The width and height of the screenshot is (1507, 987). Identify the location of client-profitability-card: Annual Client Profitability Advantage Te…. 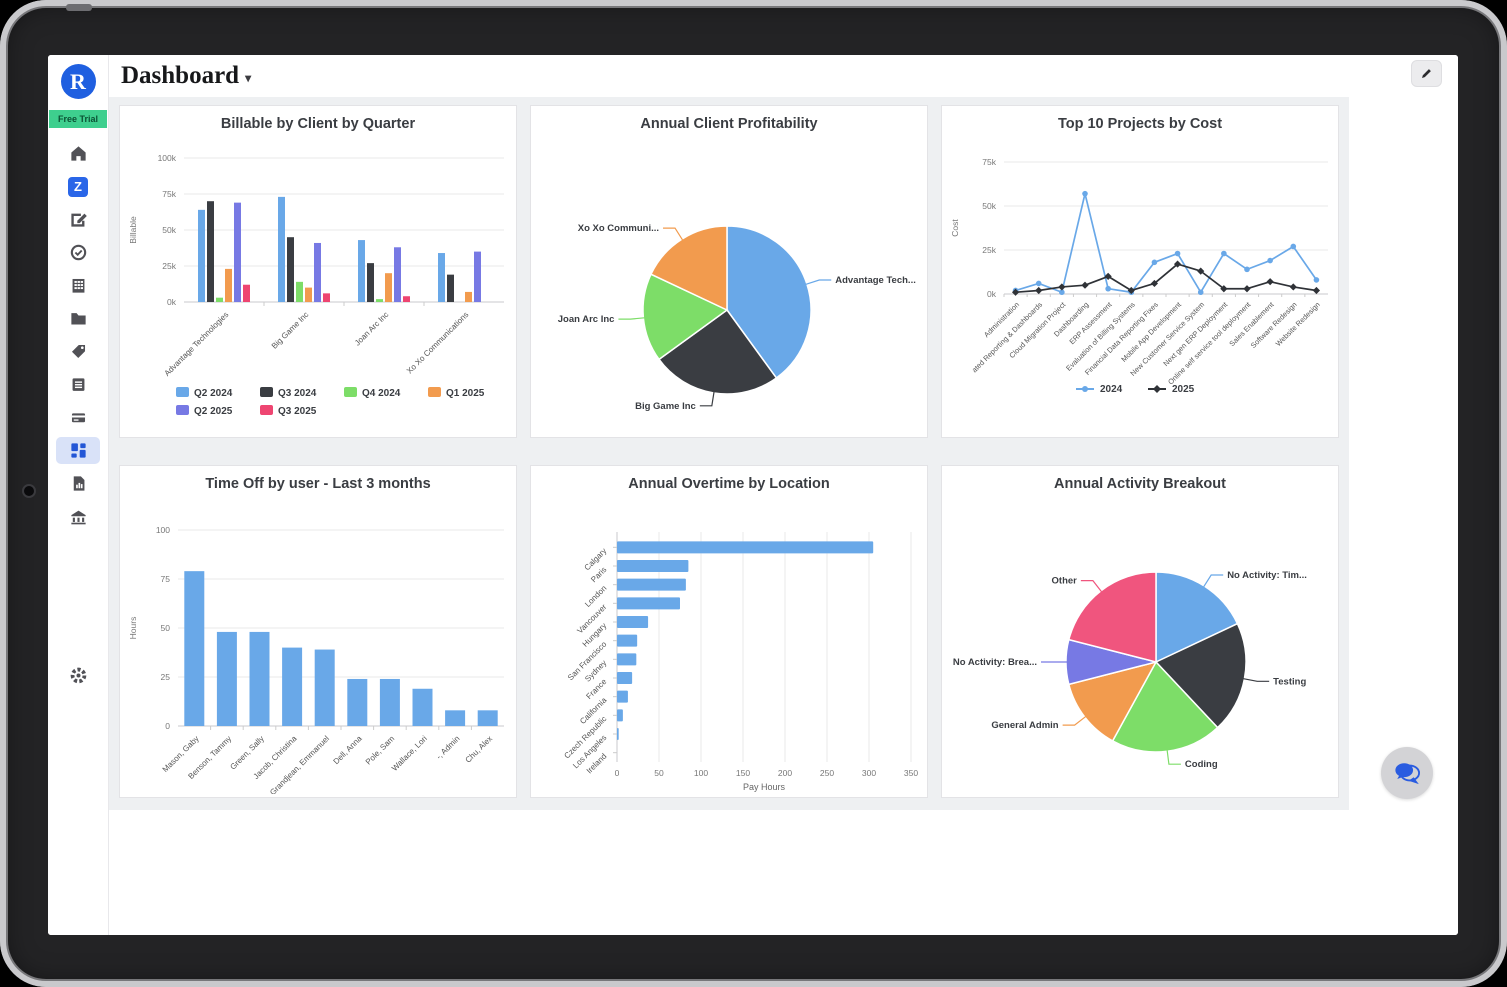
(729, 271).